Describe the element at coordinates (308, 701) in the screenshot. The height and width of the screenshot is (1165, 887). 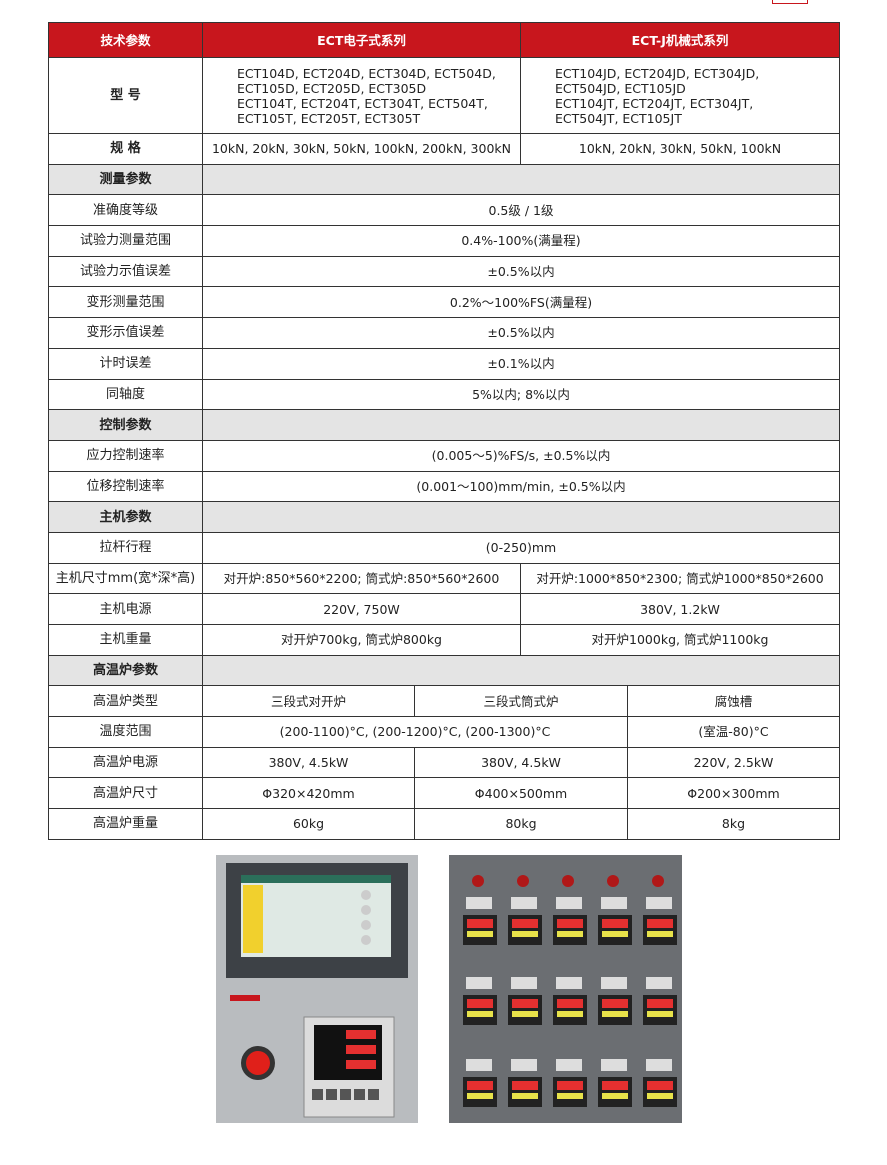
I see `cell: 三段式对开炉` at that location.